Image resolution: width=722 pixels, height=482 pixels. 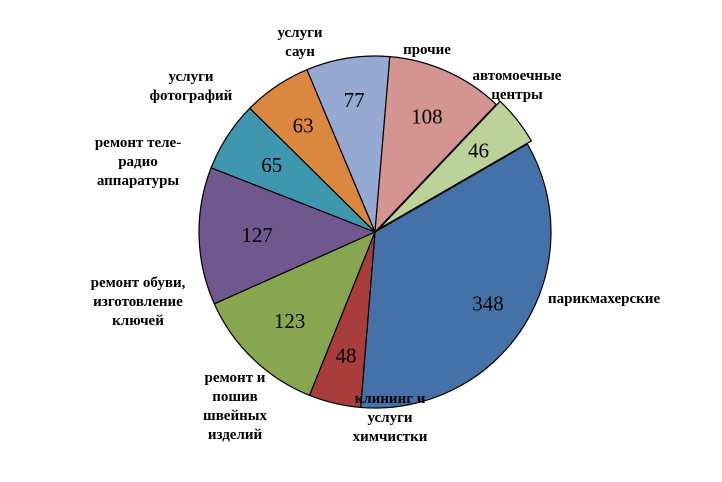 I want to click on value-label-4: 65, so click(x=271, y=165).